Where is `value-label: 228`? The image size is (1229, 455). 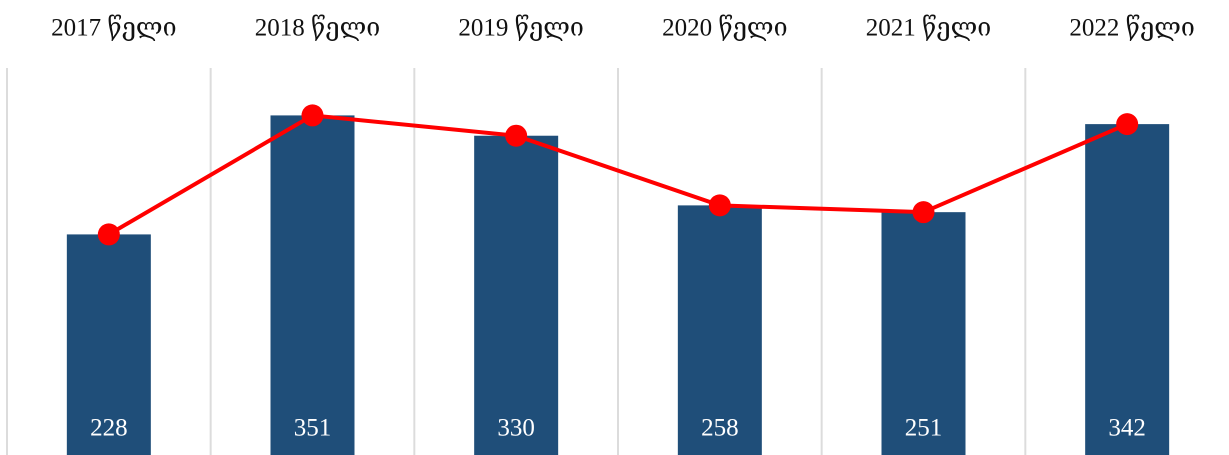 value-label: 228 is located at coordinates (109, 428).